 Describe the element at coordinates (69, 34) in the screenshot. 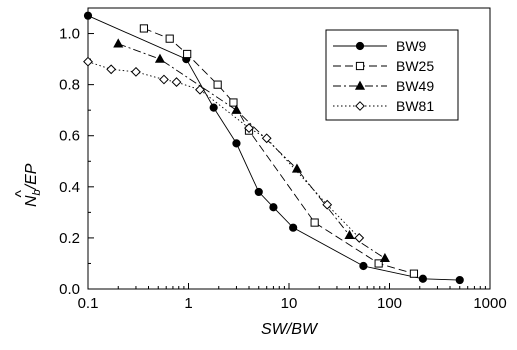

I see `y-tick-label: 1.0` at that location.